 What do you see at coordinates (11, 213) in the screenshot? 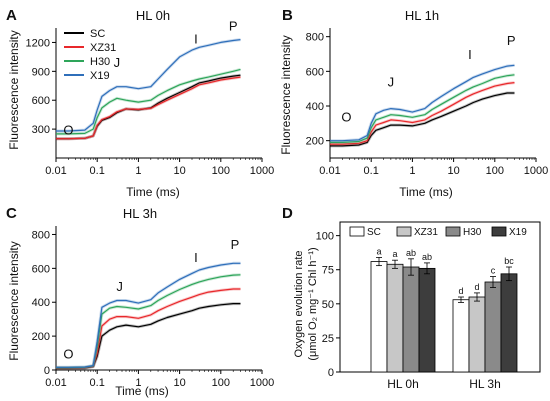
I see `panel-letter-c: C` at bounding box center [11, 213].